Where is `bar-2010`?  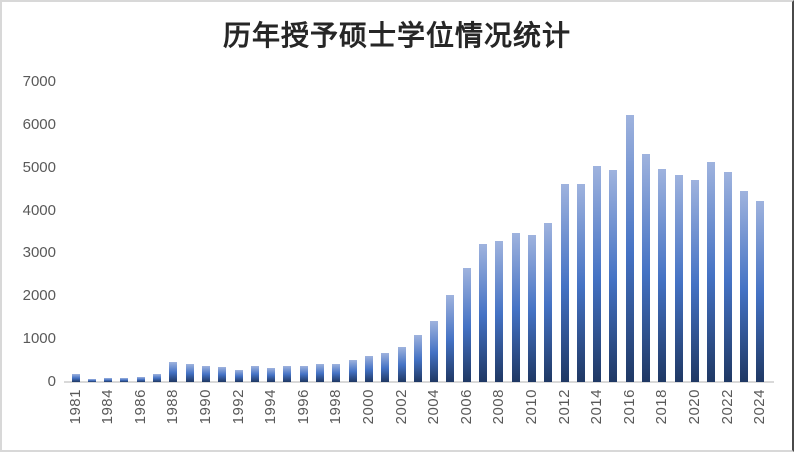 bar-2010 is located at coordinates (531, 308).